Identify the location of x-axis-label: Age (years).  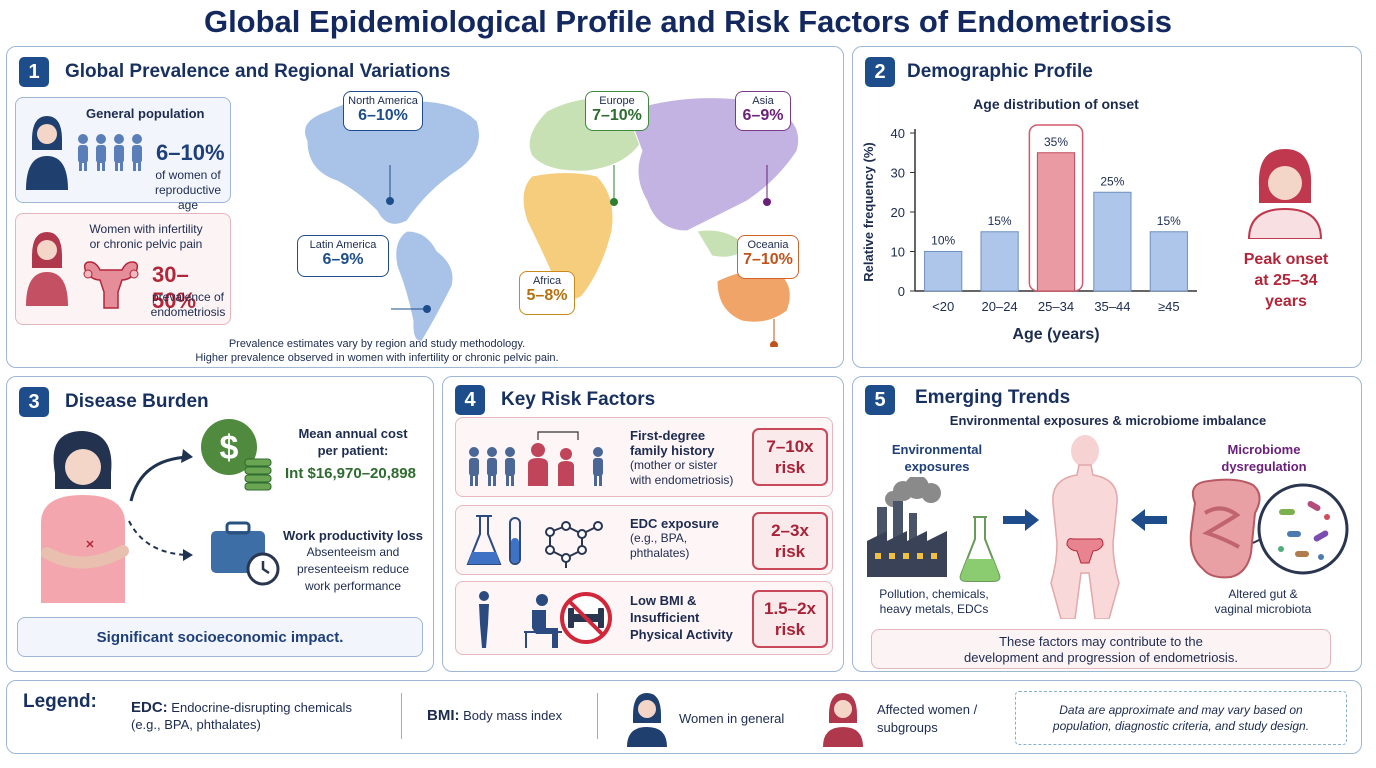
(1055, 334).